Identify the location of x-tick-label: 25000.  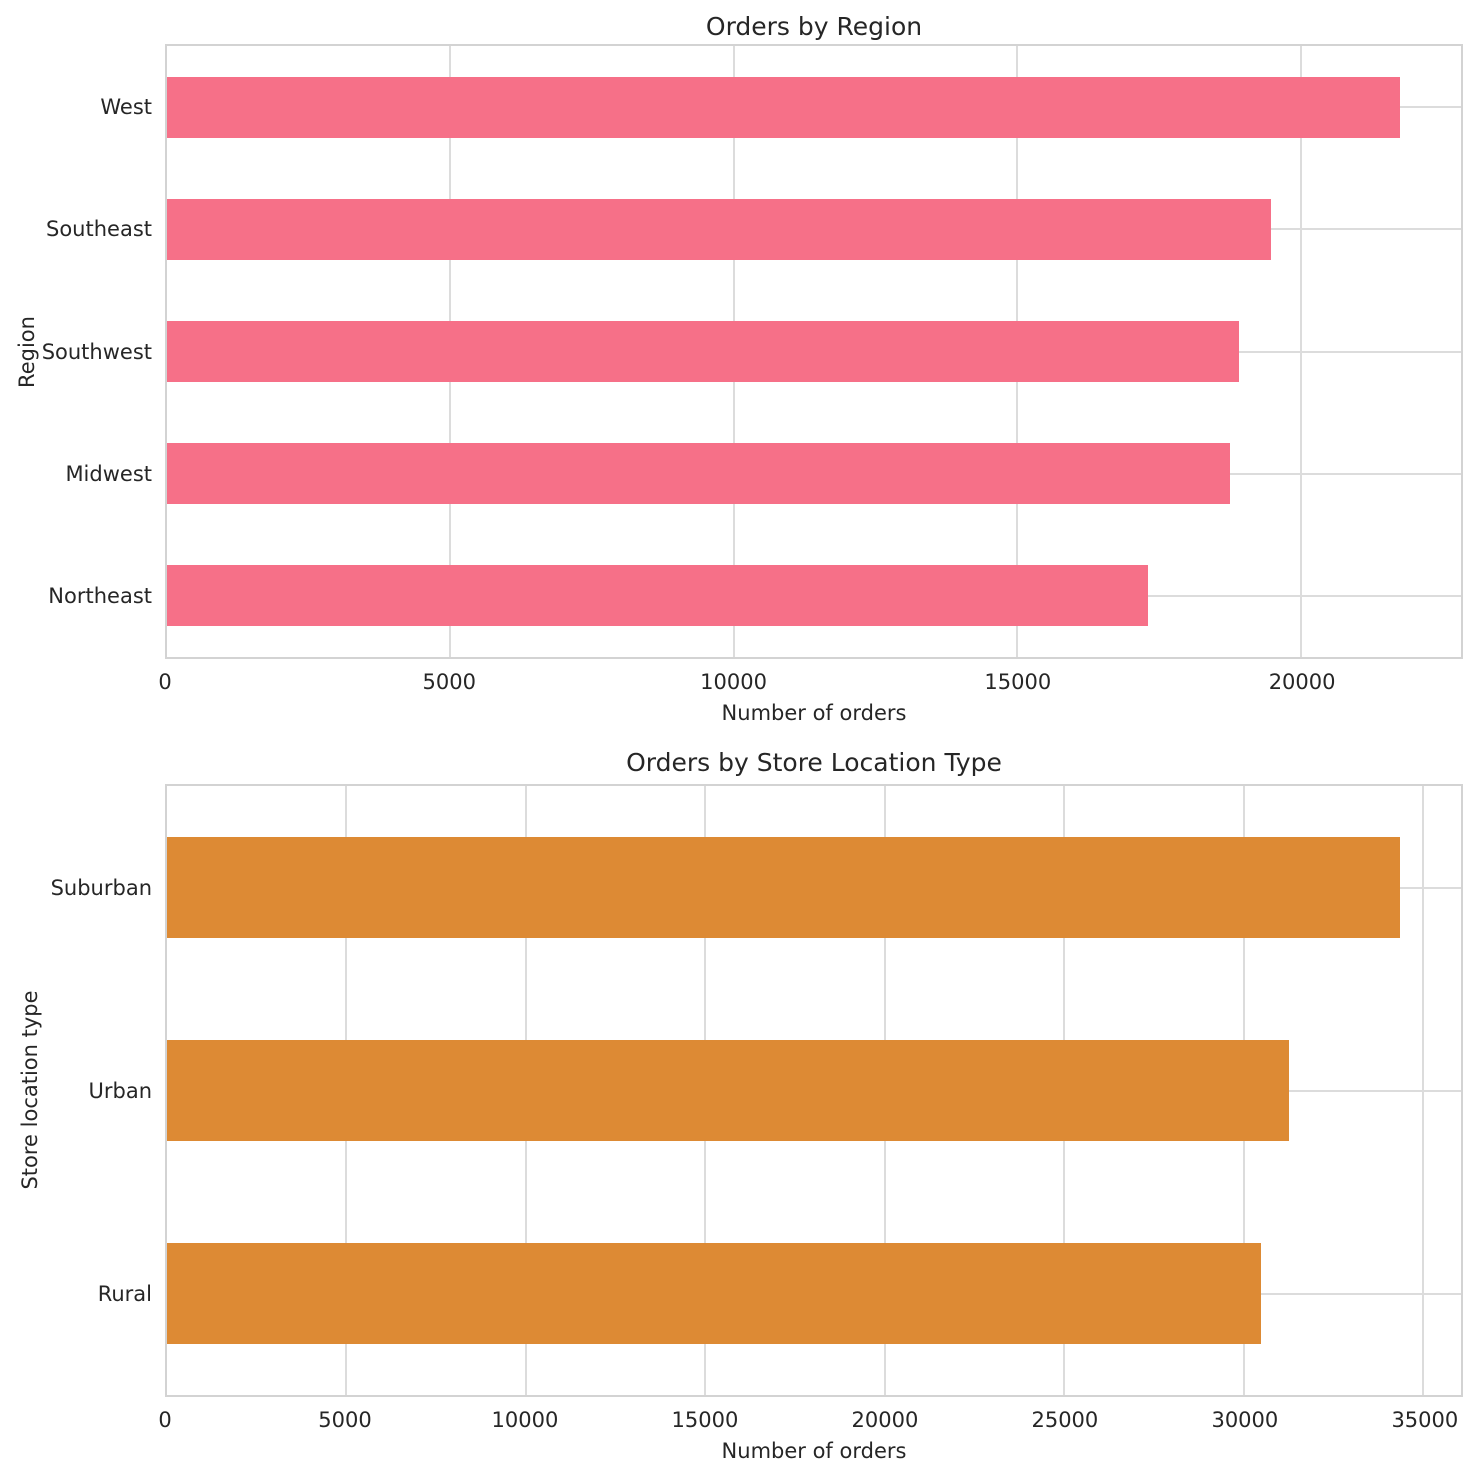
(1065, 1420).